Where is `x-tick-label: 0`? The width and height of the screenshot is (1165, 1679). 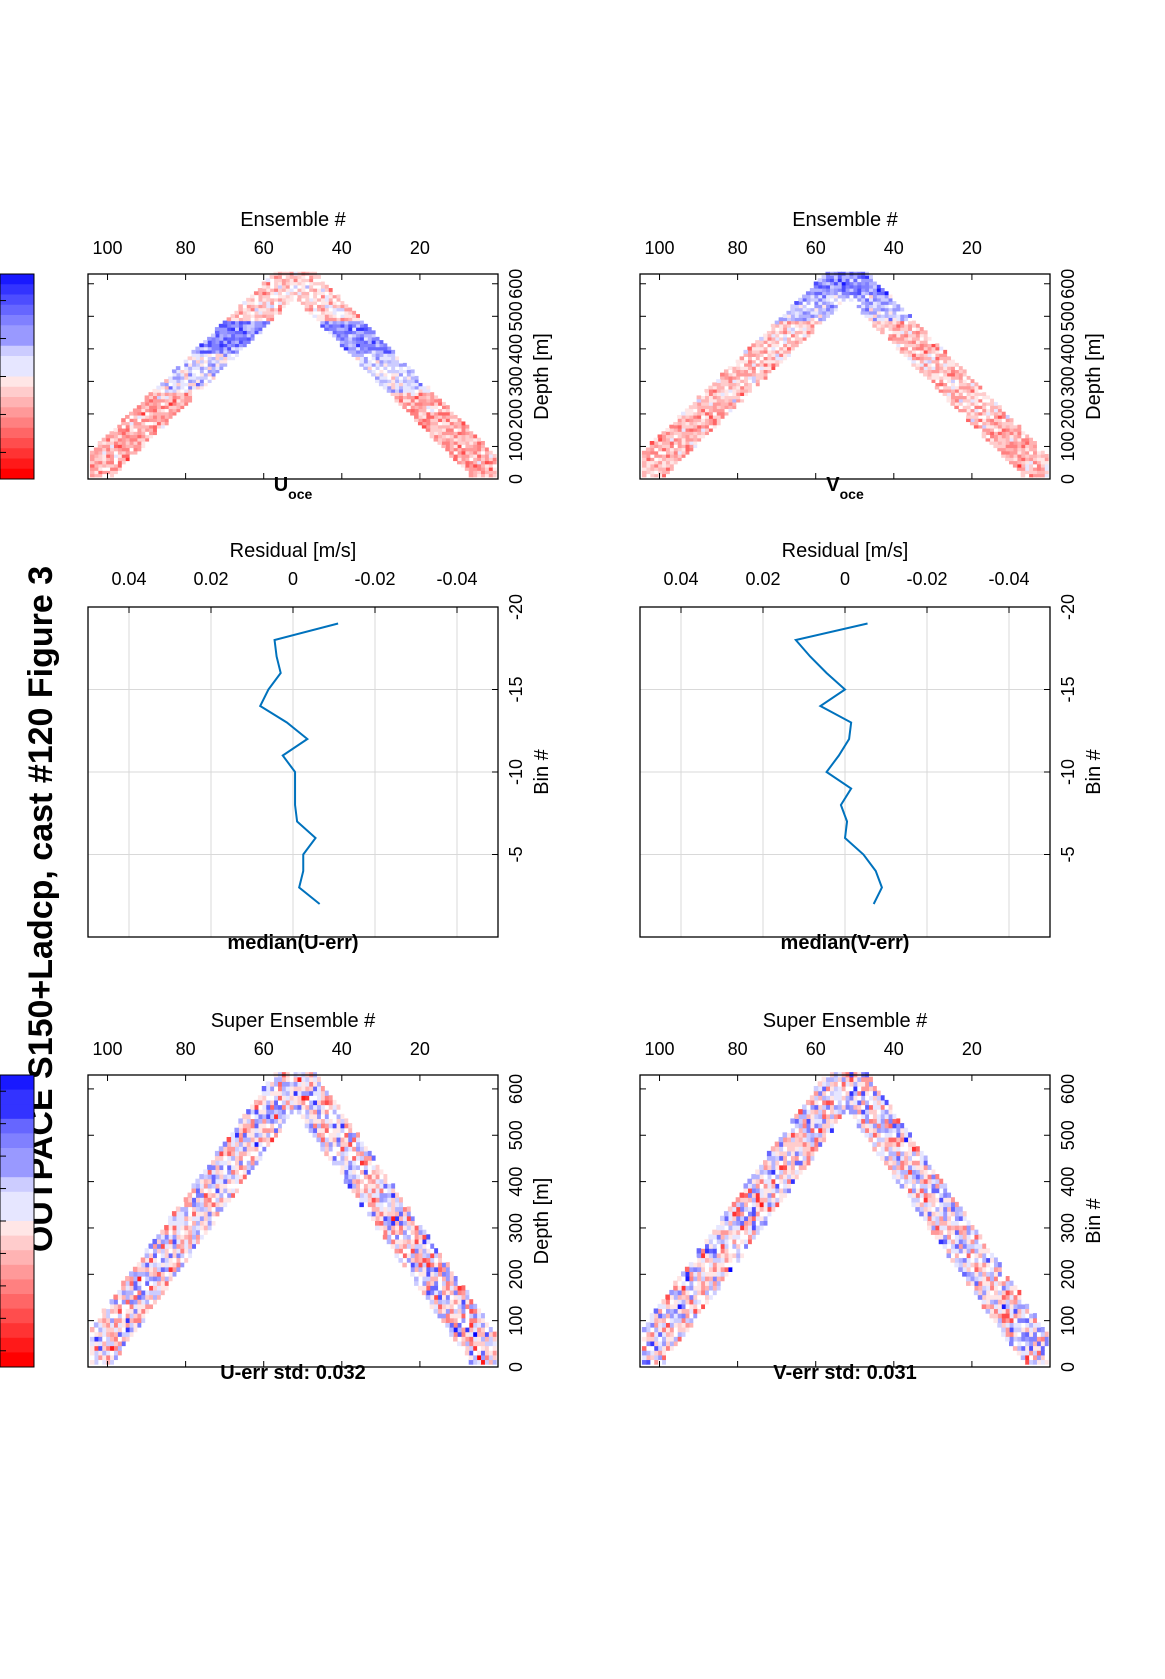
x-tick-label: 0 is located at coordinates (845, 579).